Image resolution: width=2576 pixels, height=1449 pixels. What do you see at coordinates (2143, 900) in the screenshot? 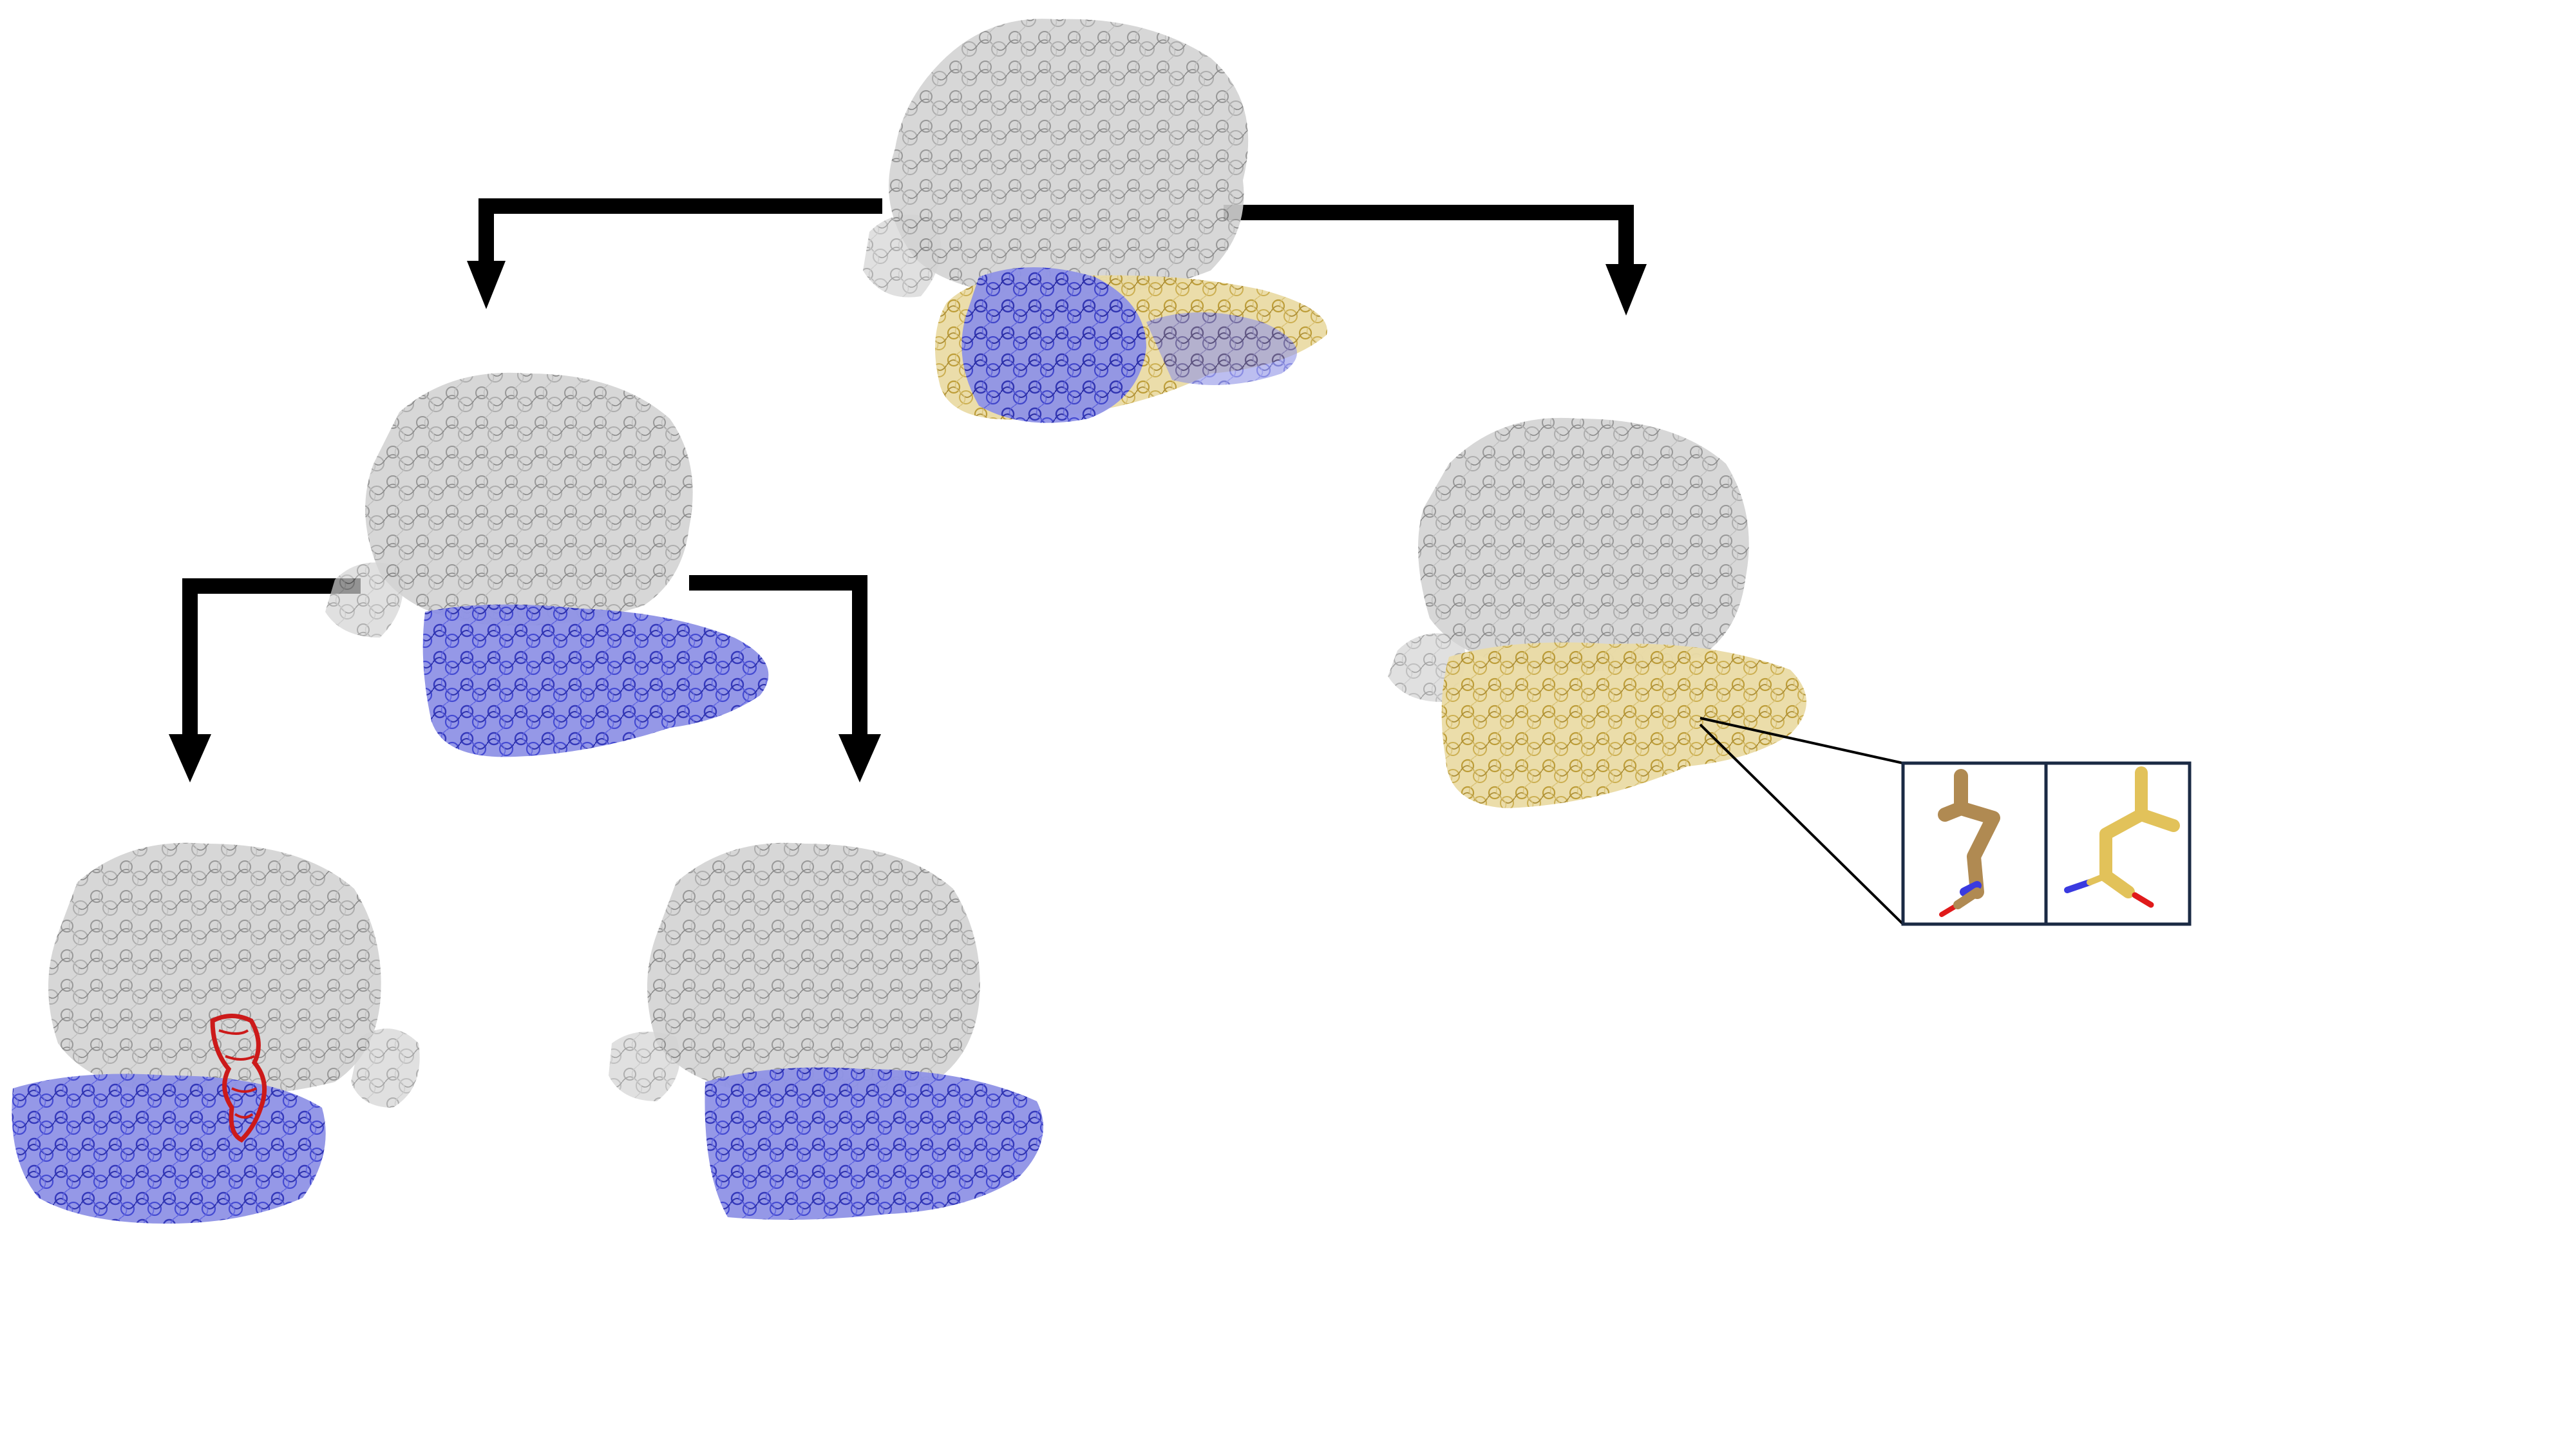
I see `oxygen-atom` at bounding box center [2143, 900].